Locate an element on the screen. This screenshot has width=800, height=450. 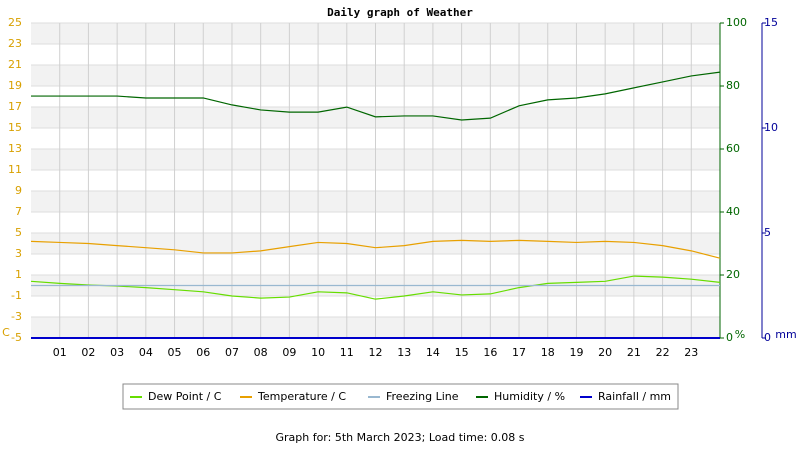
y-tick-label: 3 is located at coordinates (18, 253).